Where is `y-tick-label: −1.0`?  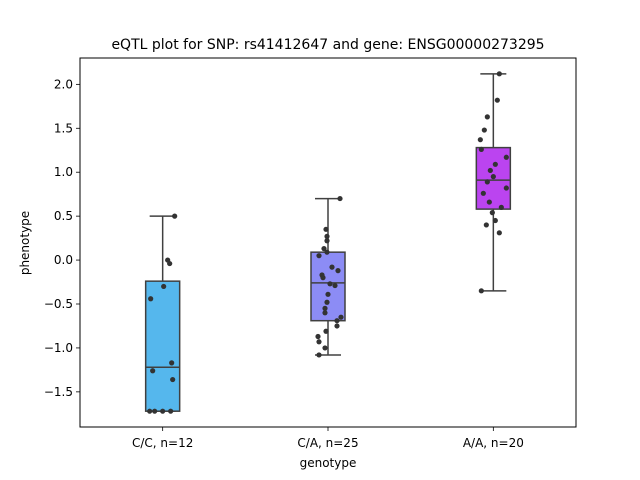
y-tick-label: −1.0 is located at coordinates (58, 348).